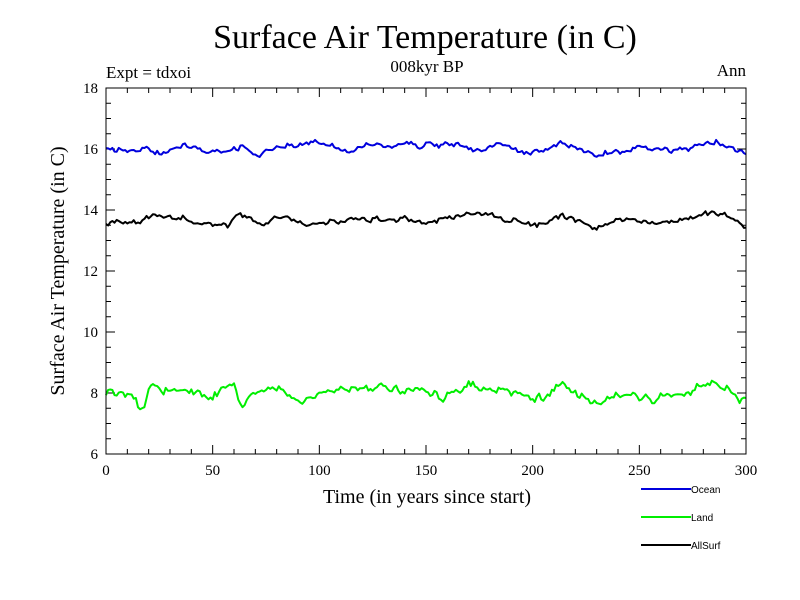  I want to click on x-tick-label: 0, so click(106, 471).